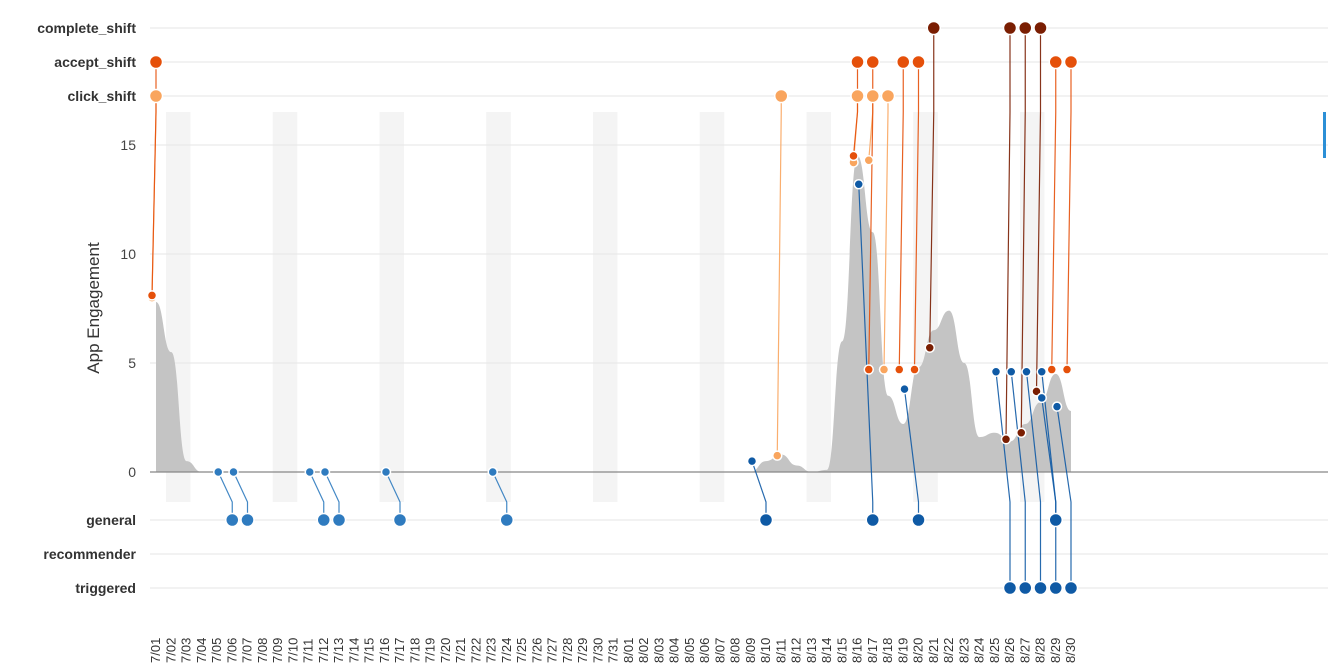  Describe the element at coordinates (948, 650) in the screenshot. I see `x-tick-label: 8/22` at that location.